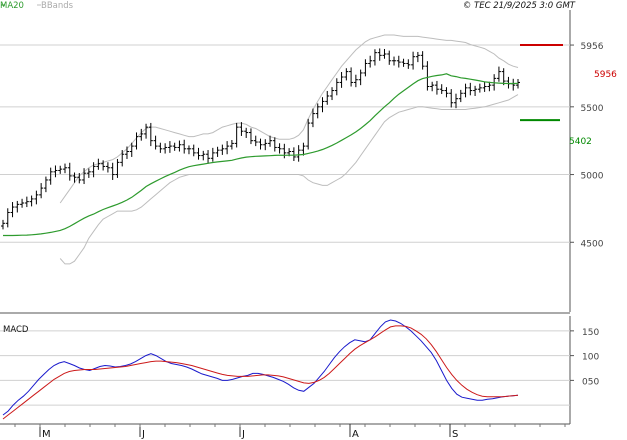  Describe the element at coordinates (57, 6) in the screenshot. I see `bbands-legend-label: BBands` at that location.